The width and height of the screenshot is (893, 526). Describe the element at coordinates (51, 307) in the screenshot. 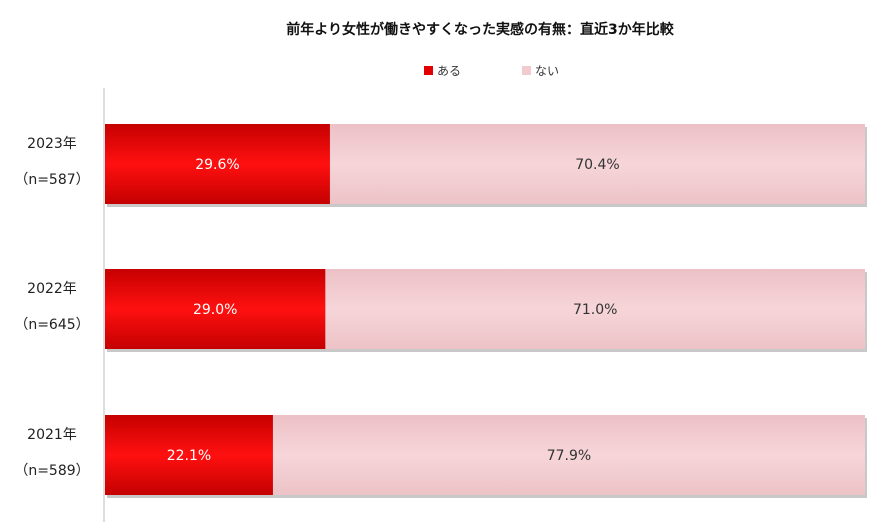

I see `category-labels: 2023年 （n=587） 2022年 （n=645） 2021年 （n=589）` at that location.